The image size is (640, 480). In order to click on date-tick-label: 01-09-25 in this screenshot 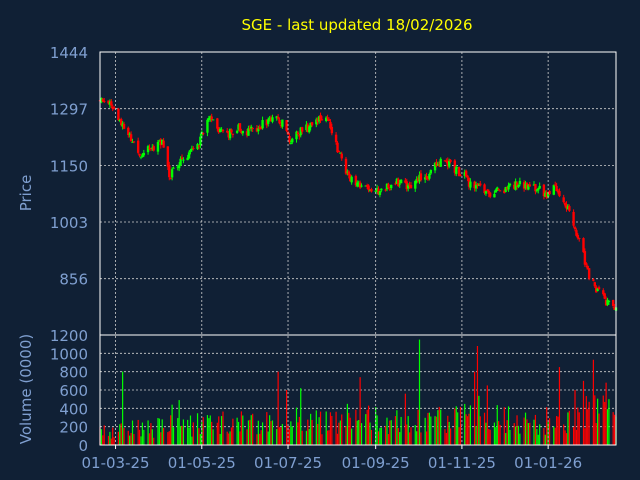, I will do `click(376, 463)`.